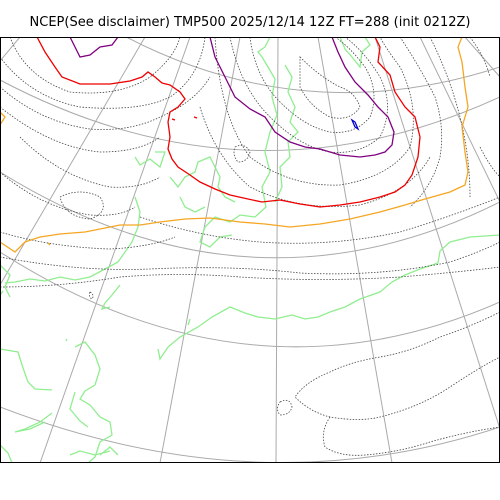 This screenshot has width=500, height=500. What do you see at coordinates (355, 124) in the screenshot?
I see `blue-isotherm` at bounding box center [355, 124].